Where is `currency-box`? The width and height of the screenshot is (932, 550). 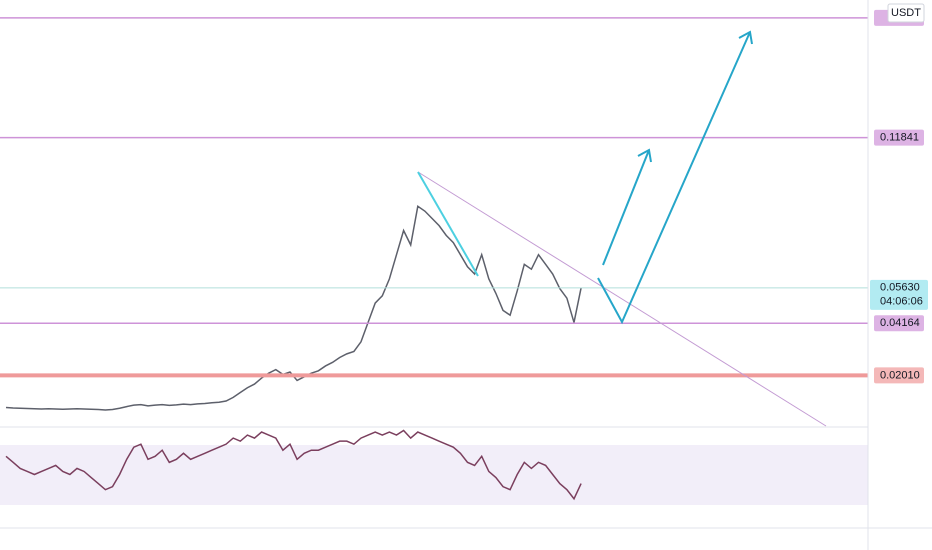 currency-box is located at coordinates (906, 13).